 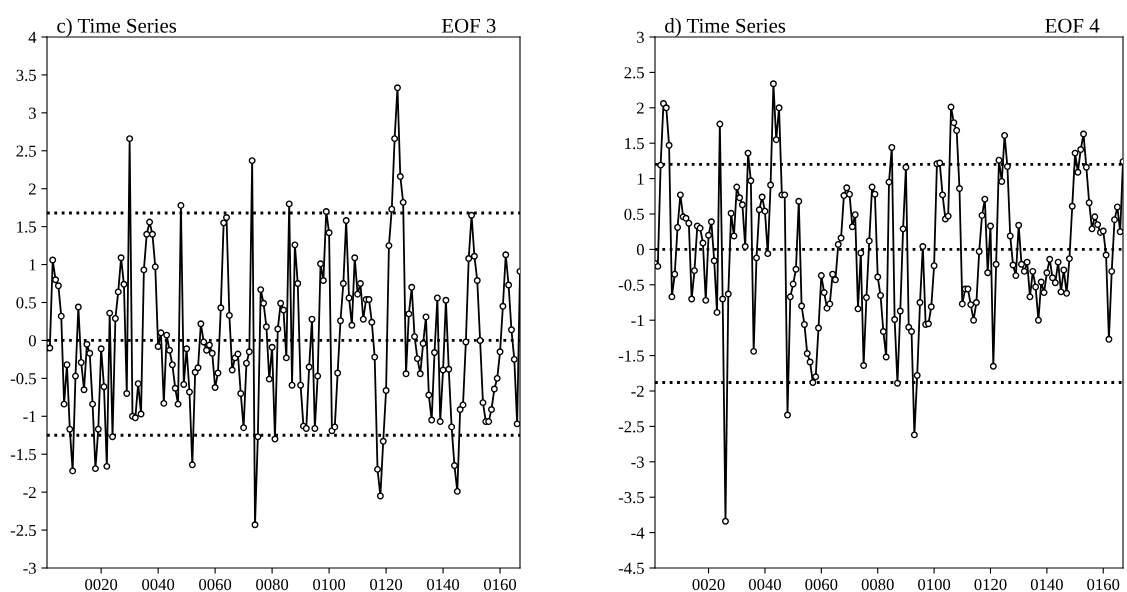 I want to click on y-tick-label: 4, so click(x=32, y=37).